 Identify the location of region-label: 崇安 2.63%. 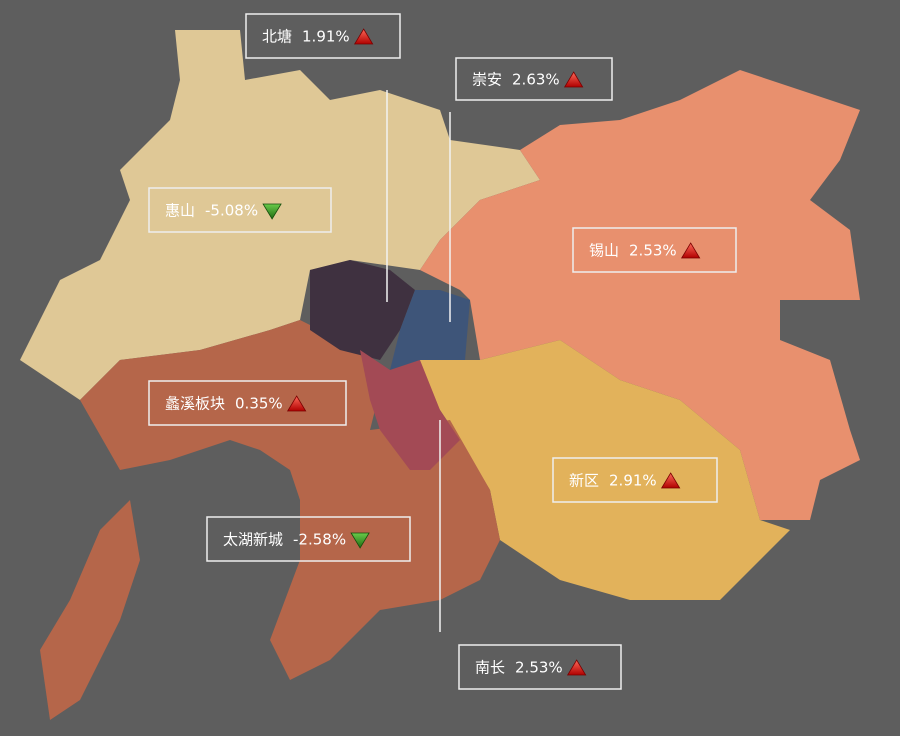
(534, 79).